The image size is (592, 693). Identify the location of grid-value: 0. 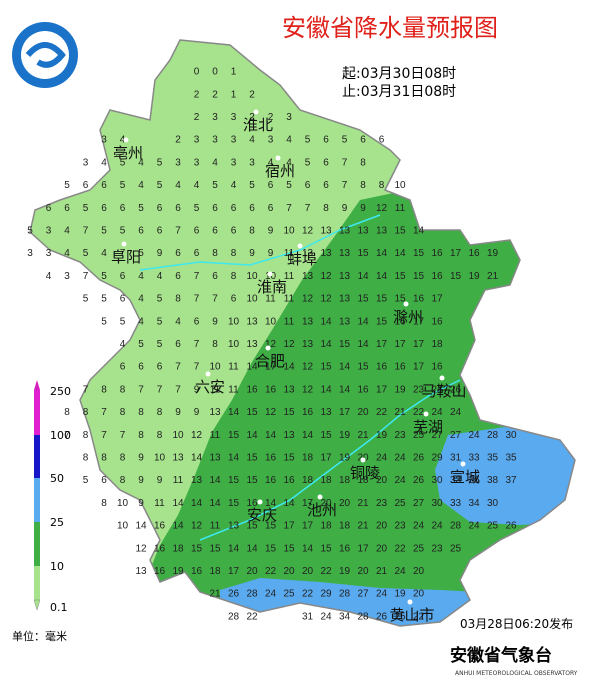
(215, 72).